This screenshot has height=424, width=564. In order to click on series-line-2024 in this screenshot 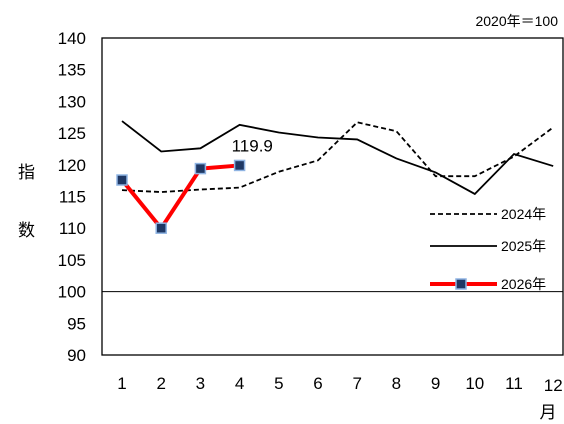, I will do `click(337, 157)`.